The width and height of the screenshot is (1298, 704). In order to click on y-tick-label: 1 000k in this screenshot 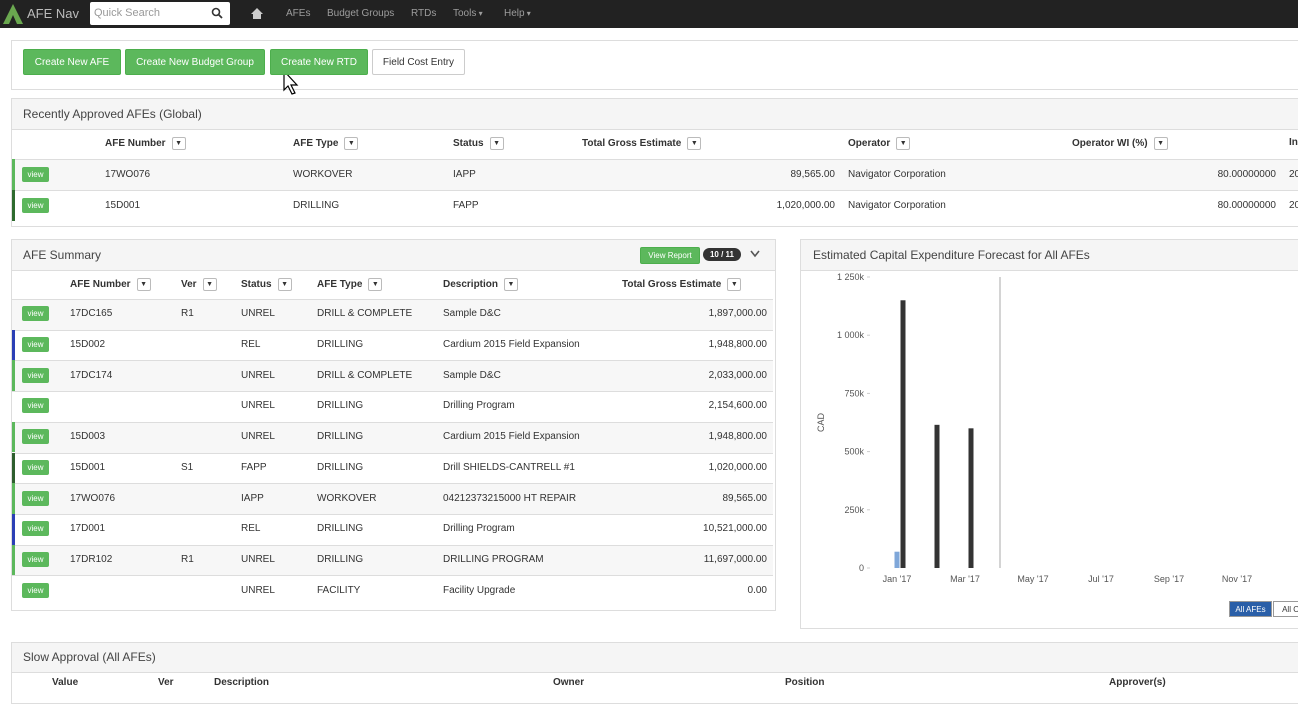, I will do `click(851, 335)`.